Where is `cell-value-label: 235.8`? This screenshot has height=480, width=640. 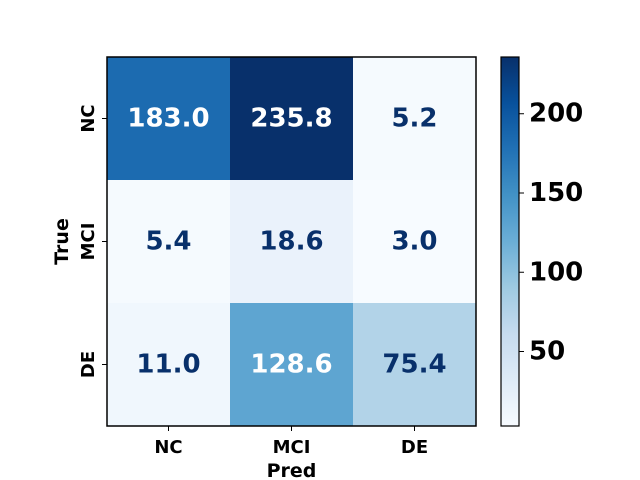
cell-value-label: 235.8 is located at coordinates (291, 119).